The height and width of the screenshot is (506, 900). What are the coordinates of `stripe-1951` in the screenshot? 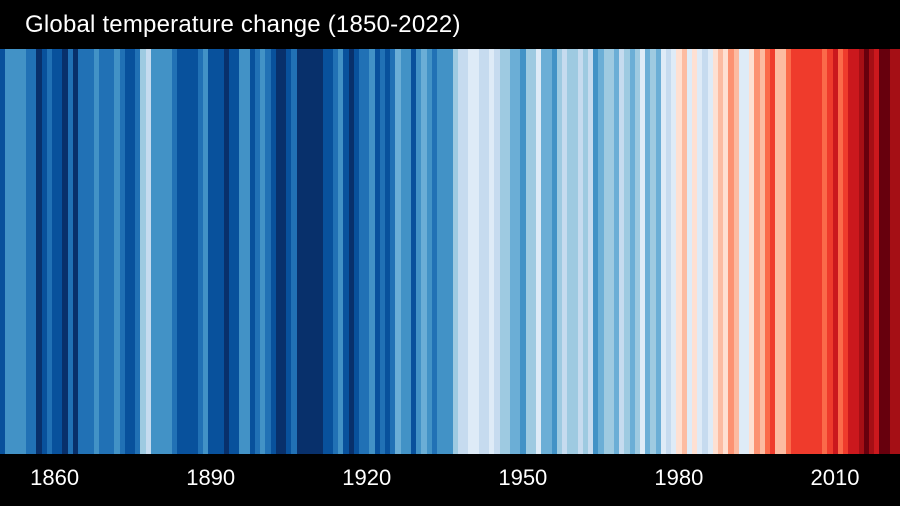 It's located at (528, 251).